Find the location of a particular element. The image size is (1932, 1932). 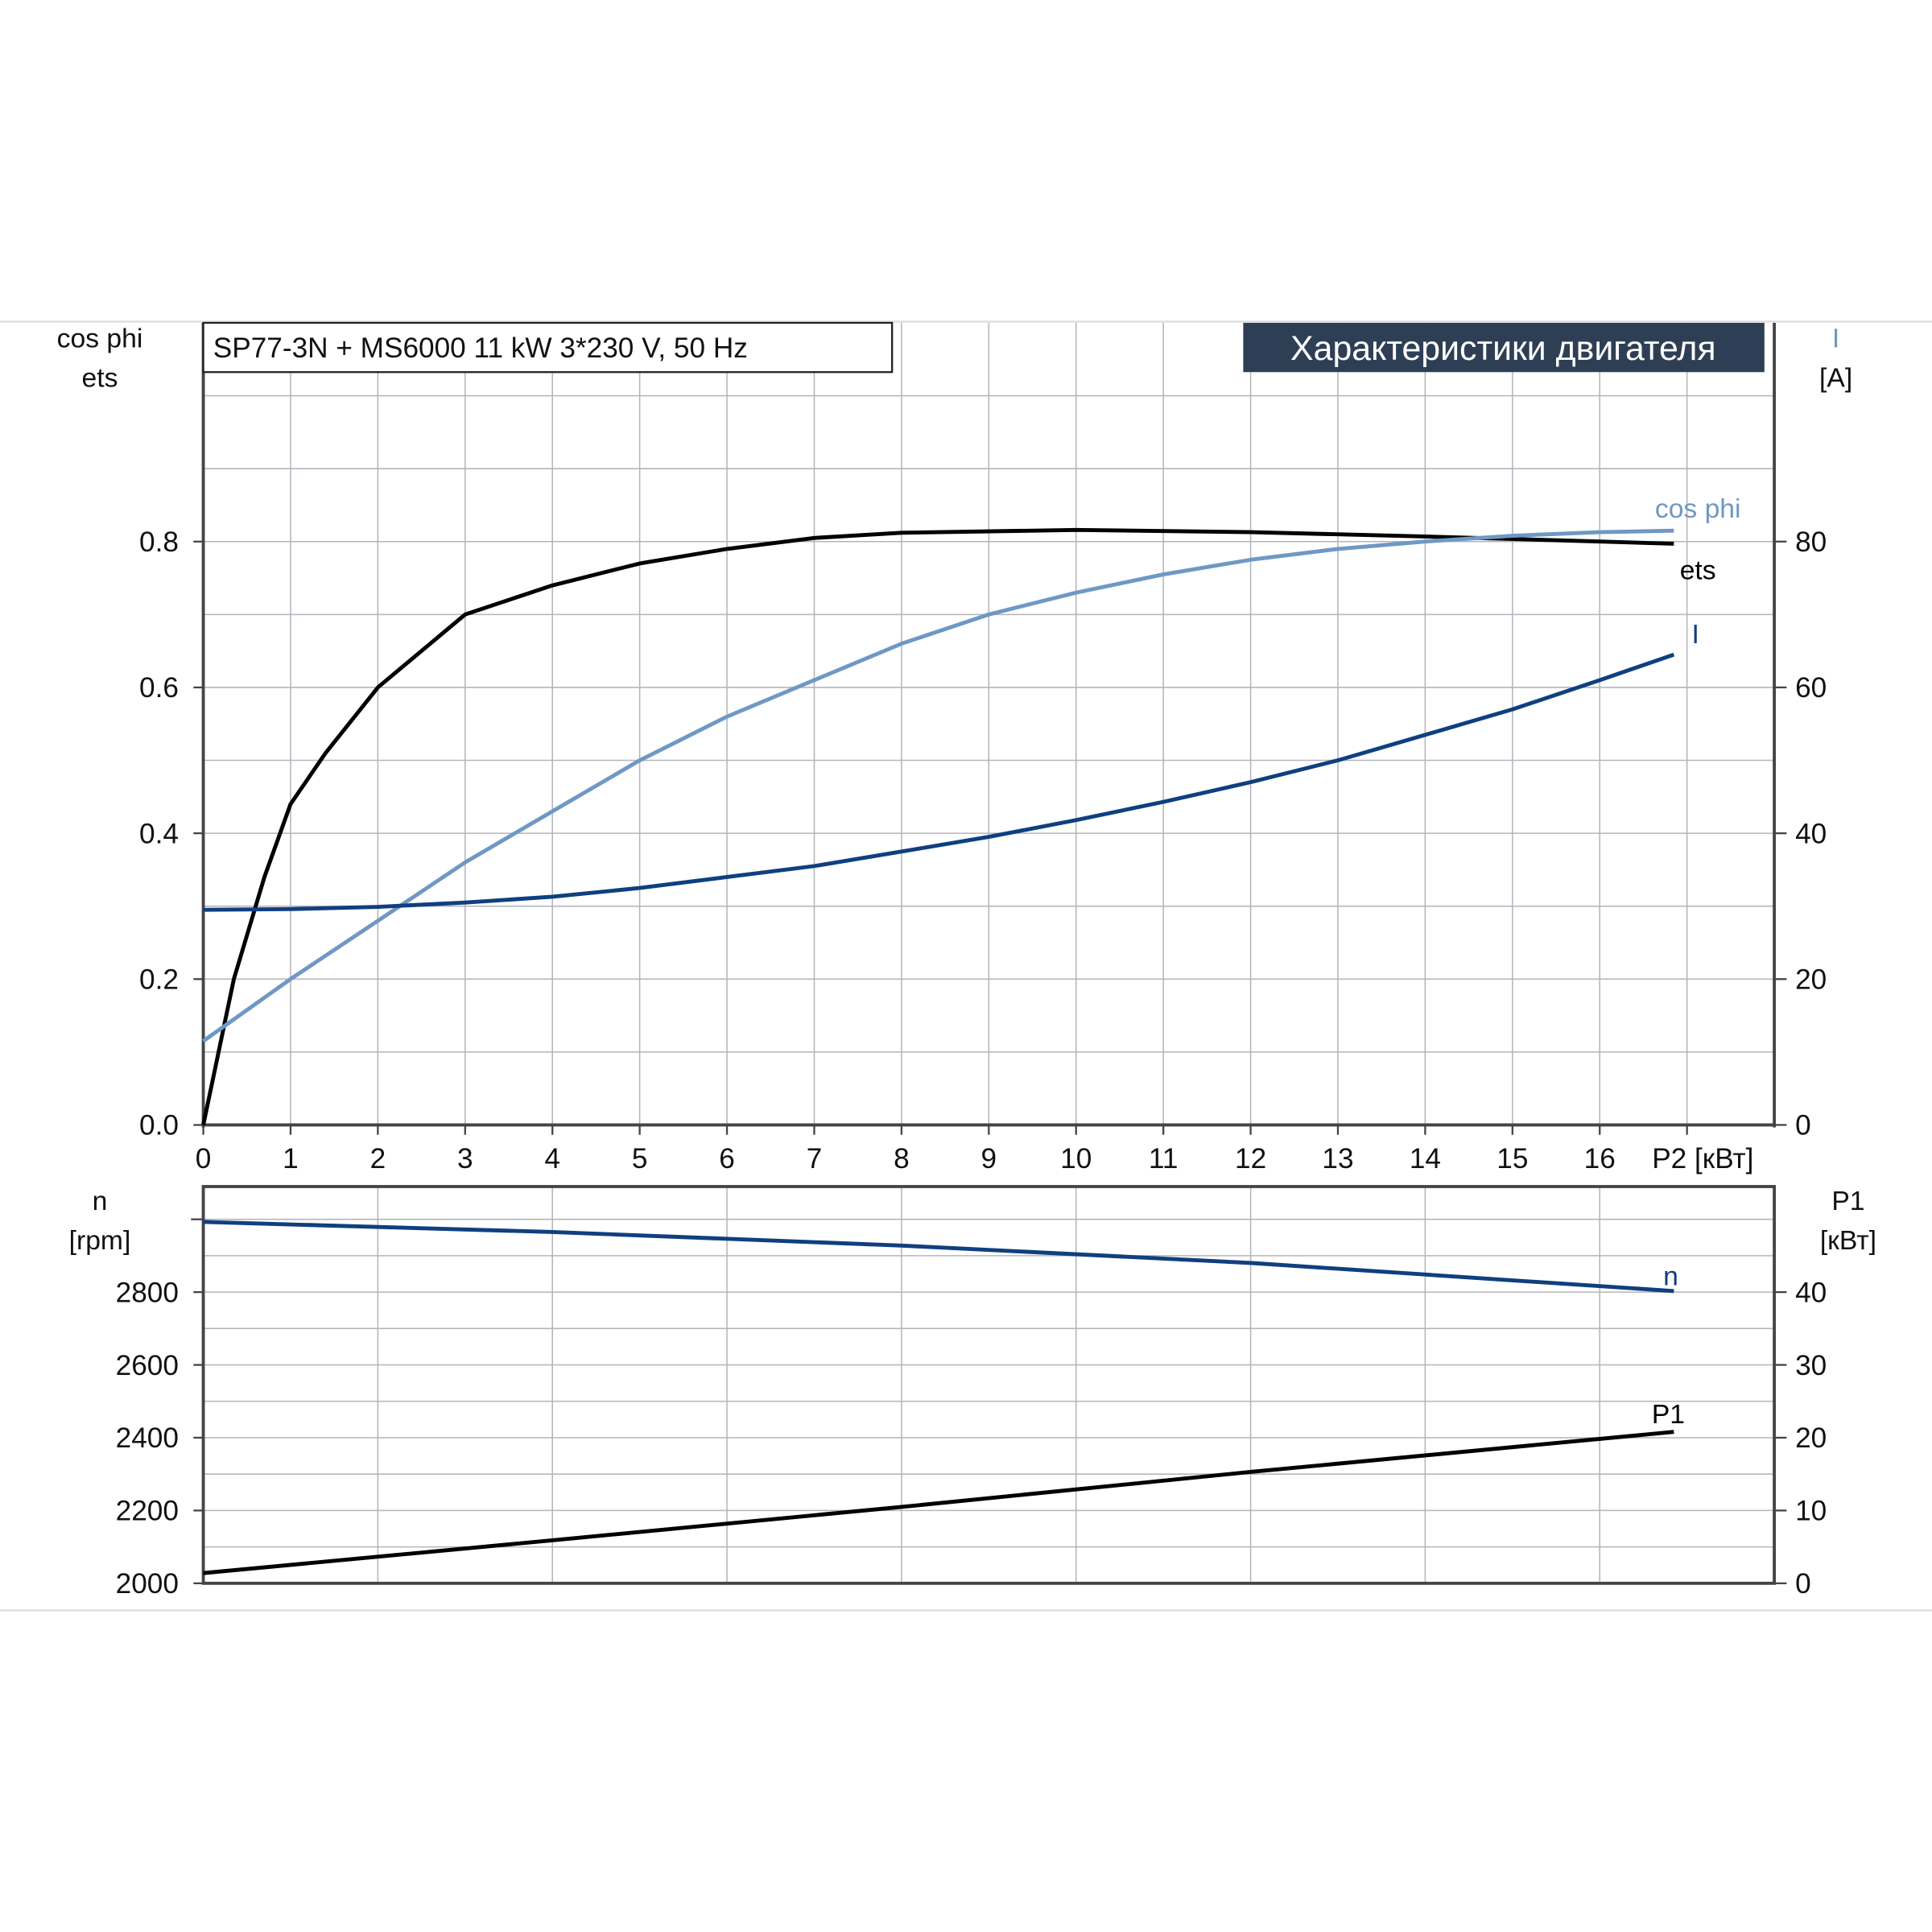

model-label: SP77-3N + MS6000 11 kW 3*230 V, 50 Hz is located at coordinates (480, 348).